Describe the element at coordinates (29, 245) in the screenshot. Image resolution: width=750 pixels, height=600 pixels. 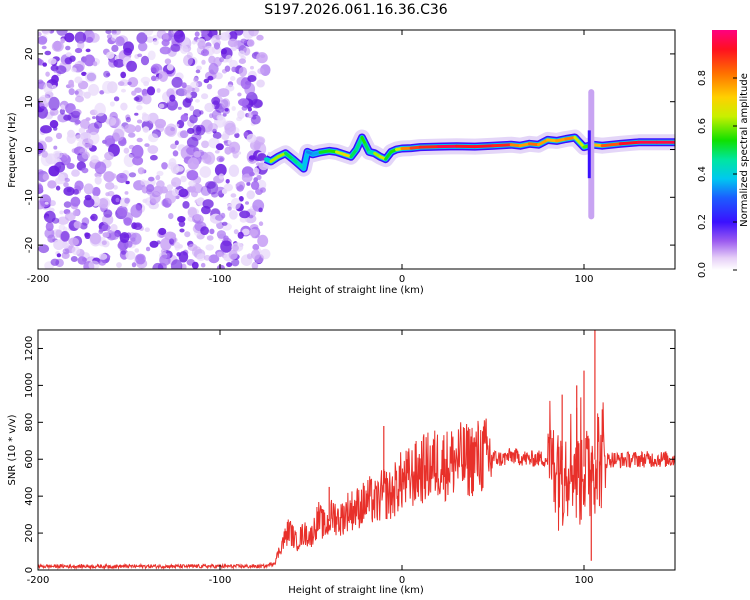
I see `y-tick-label: -20` at that location.